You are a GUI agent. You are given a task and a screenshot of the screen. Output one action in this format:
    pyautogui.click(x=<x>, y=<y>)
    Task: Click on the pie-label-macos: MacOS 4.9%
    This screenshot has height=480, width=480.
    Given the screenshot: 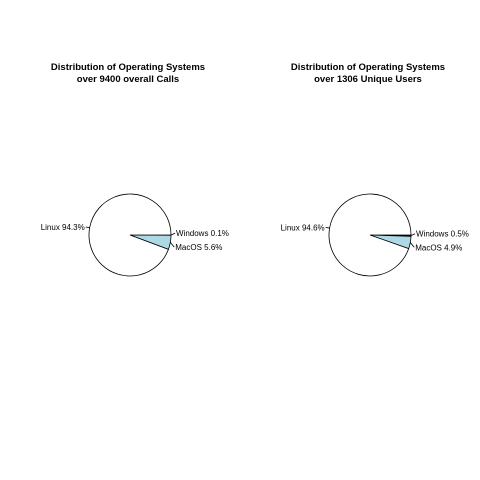 What is the action you would take?
    pyautogui.click(x=438, y=247)
    